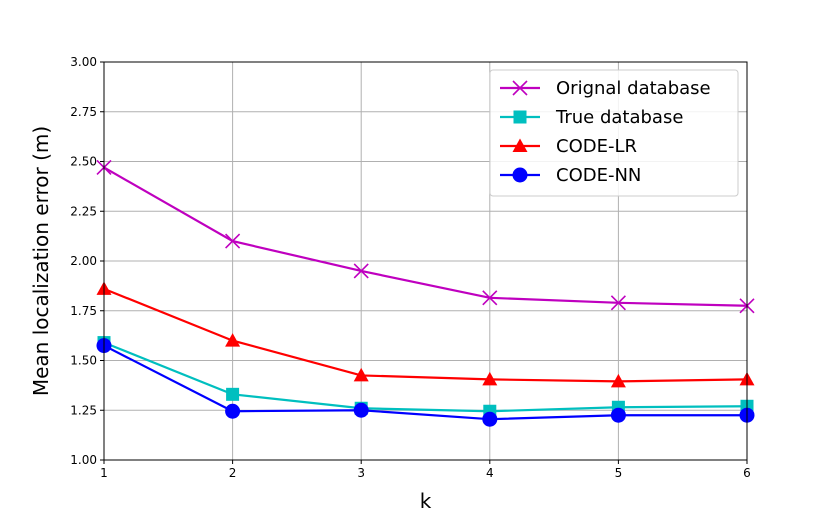 This screenshot has width=830, height=518. Describe the element at coordinates (619, 473) in the screenshot. I see `x-tick-label: 5` at that location.